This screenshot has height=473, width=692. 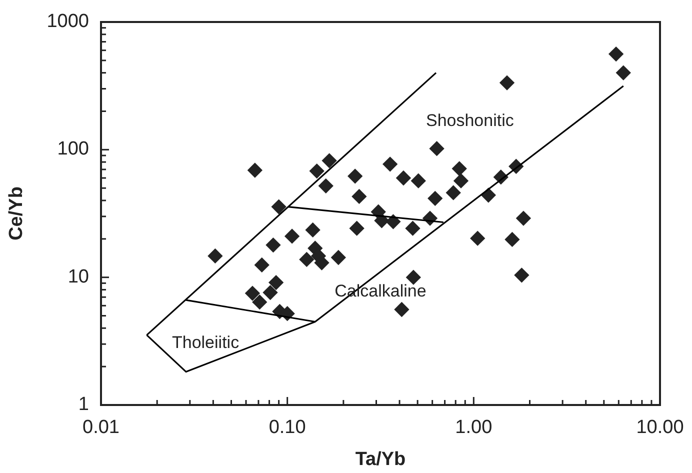 I want to click on y-tick-label: 1000, so click(x=67, y=21).